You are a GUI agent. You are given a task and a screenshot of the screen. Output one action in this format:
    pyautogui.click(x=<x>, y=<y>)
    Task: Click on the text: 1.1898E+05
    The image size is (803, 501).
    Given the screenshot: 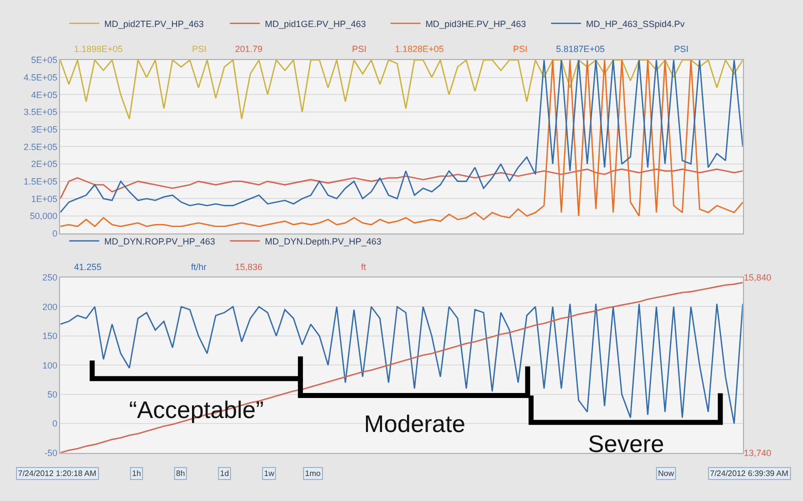 What is the action you would take?
    pyautogui.click(x=98, y=49)
    